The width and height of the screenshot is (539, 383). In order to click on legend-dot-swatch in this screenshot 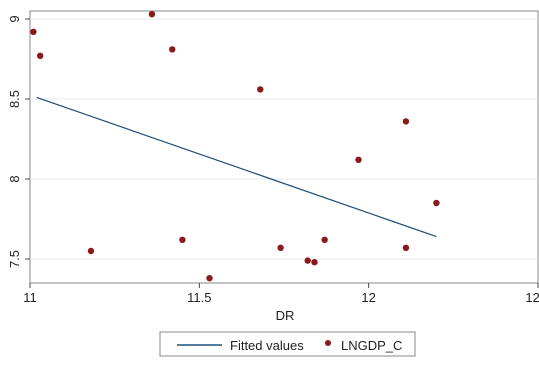, I will do `click(328, 343)`.